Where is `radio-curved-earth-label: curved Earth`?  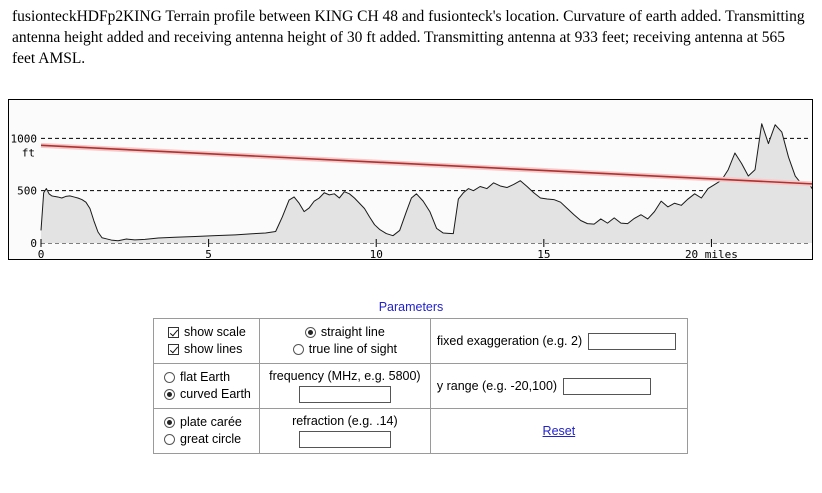
radio-curved-earth-label: curved Earth is located at coordinates (215, 394).